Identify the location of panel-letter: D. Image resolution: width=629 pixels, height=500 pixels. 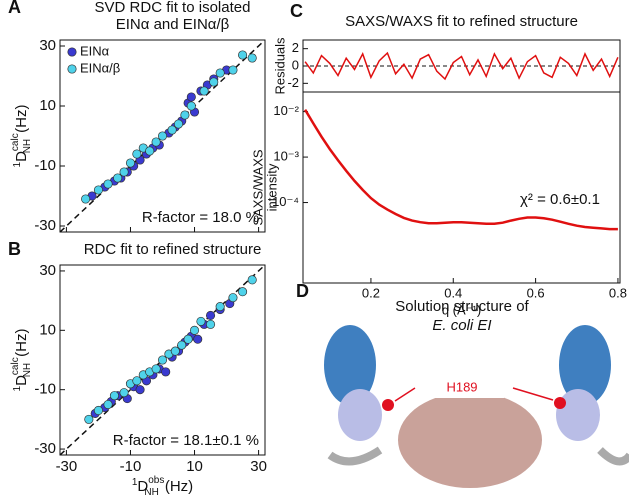
(302, 291).